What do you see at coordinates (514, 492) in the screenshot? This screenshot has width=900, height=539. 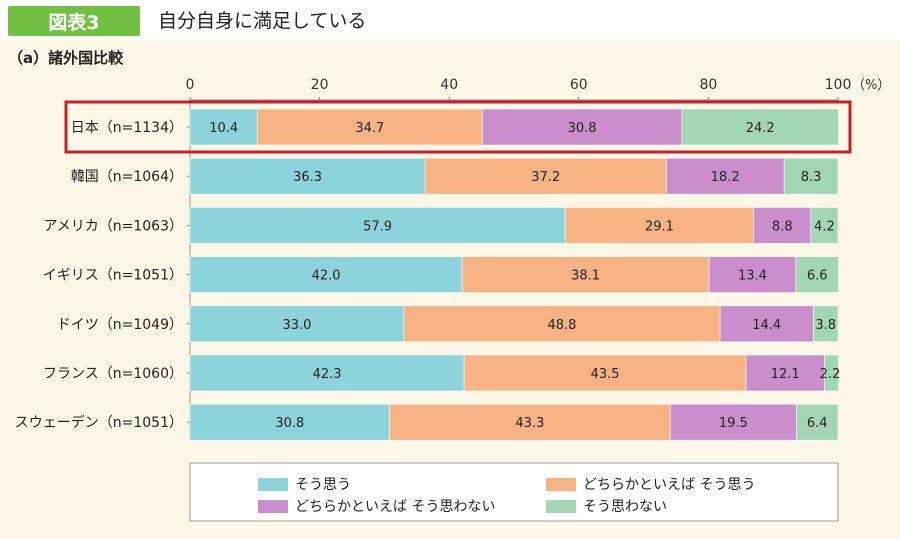 I see `legend-box` at bounding box center [514, 492].